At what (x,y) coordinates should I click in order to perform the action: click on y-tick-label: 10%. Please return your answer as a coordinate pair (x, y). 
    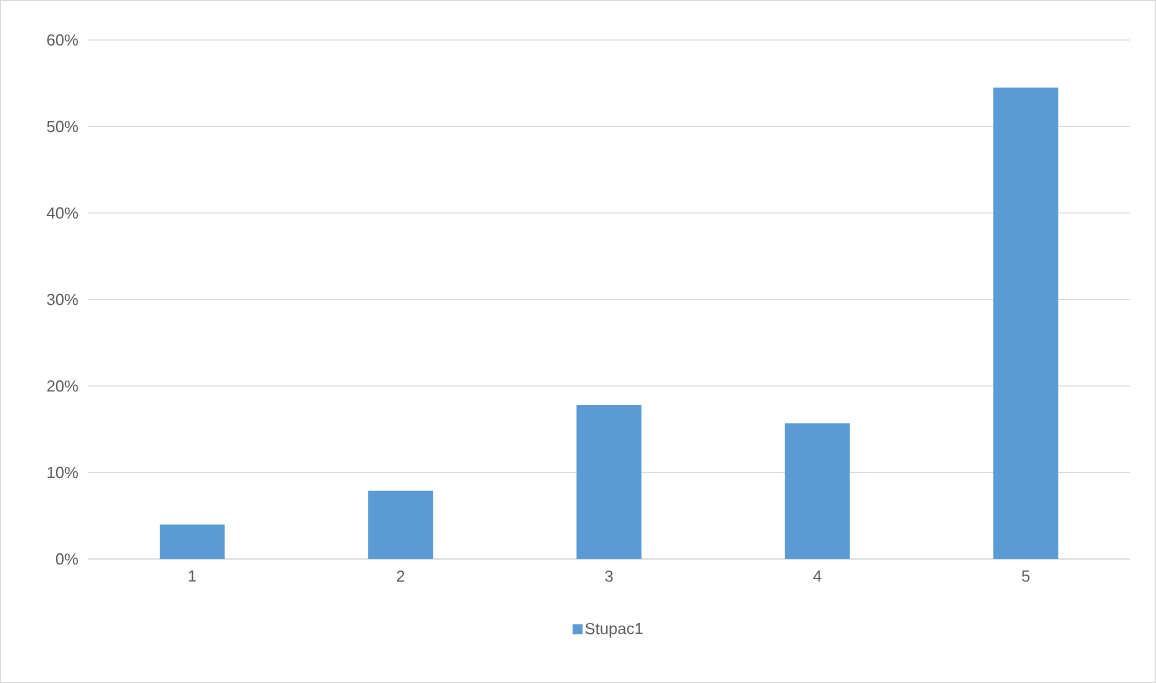
    Looking at the image, I should click on (62, 472).